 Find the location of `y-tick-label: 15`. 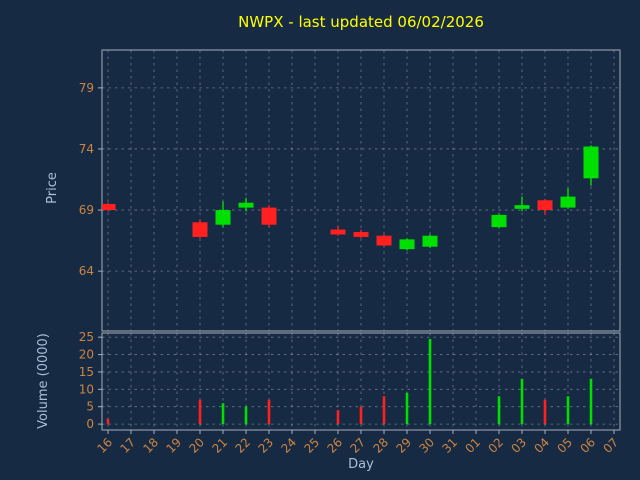

y-tick-label: 15 is located at coordinates (86, 372).